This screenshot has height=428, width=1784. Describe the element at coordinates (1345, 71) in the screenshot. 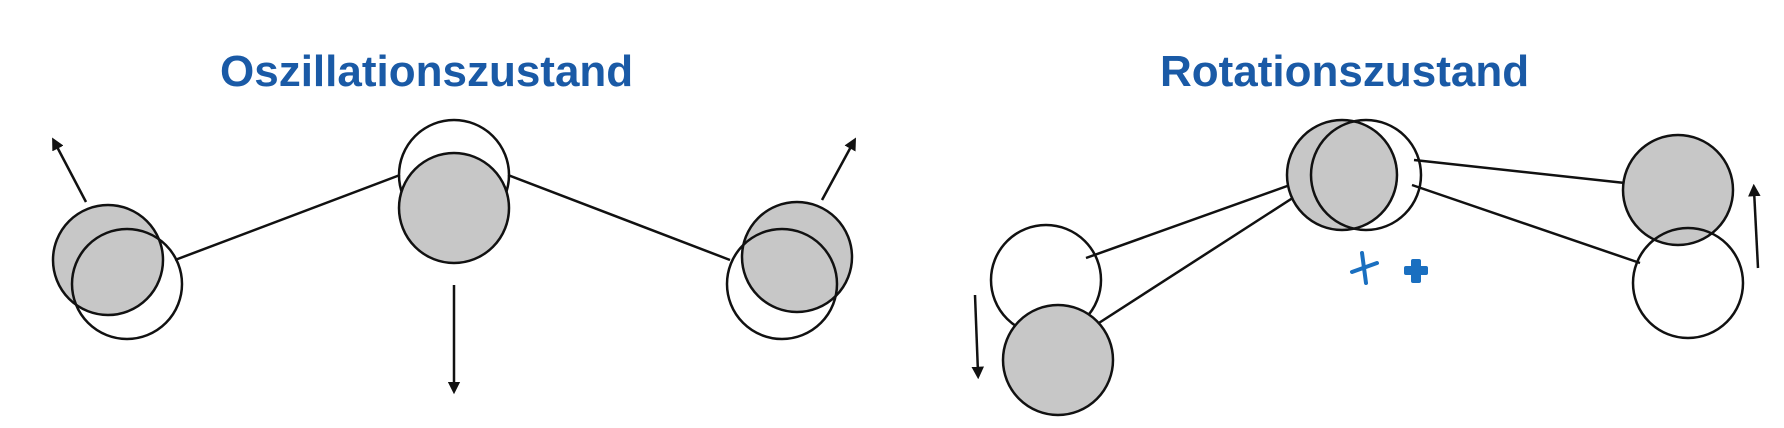

I see `rotation-title: Rotationszustand` at that location.